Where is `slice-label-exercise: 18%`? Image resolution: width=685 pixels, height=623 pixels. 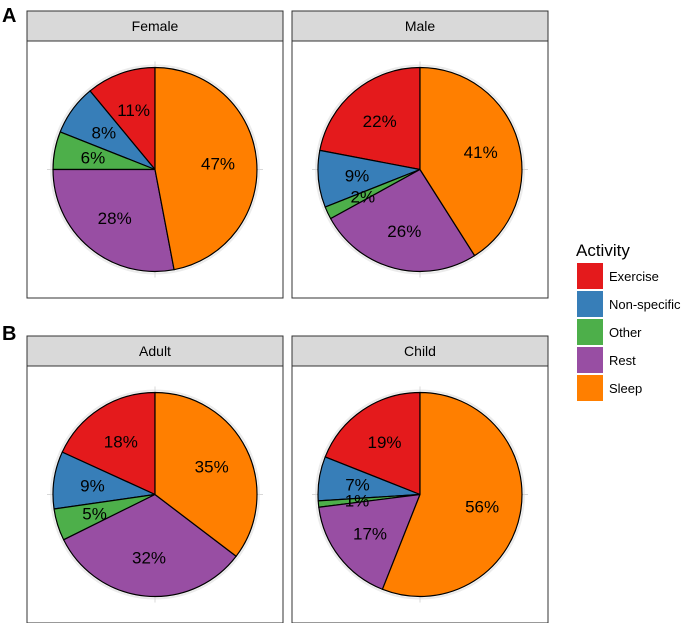
slice-label-exercise: 18% is located at coordinates (121, 441).